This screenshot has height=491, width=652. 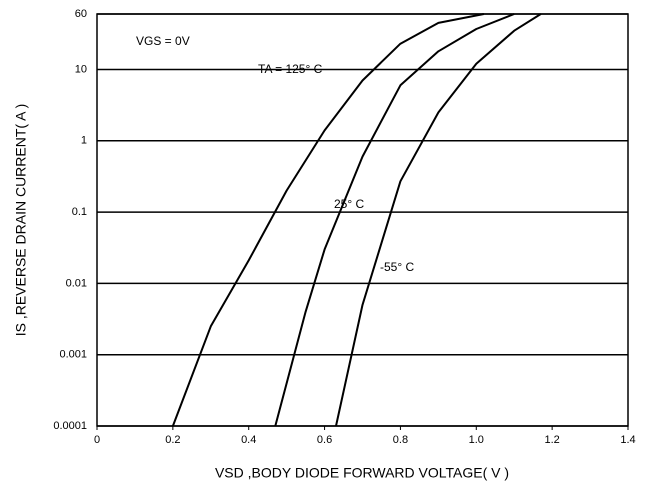 I want to click on x-tick-label: 1.4, so click(x=627, y=440).